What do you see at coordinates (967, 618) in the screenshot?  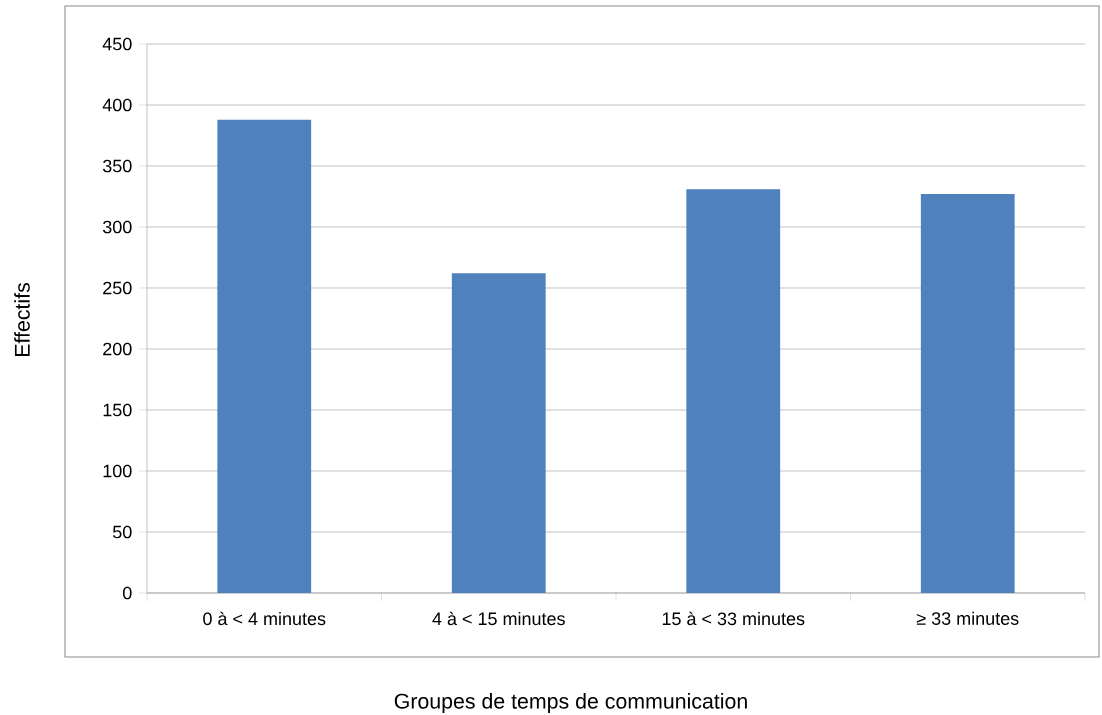 I see `x-tick-label: ≥ 33 minutes` at bounding box center [967, 618].